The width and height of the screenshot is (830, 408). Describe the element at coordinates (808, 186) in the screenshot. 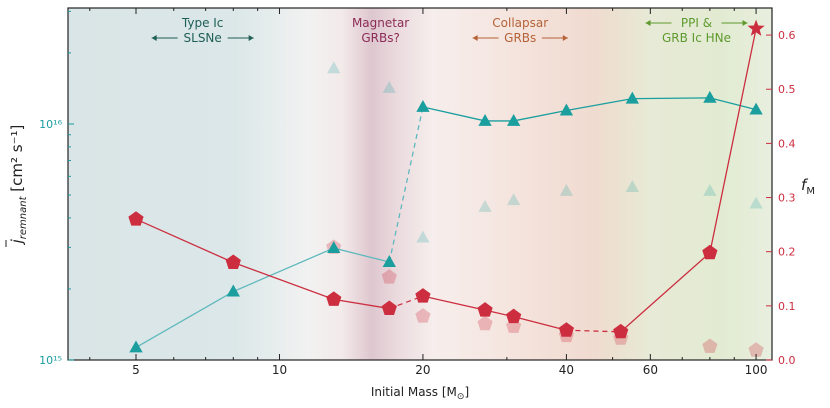

I see `y-right-axis-label: fM` at that location.